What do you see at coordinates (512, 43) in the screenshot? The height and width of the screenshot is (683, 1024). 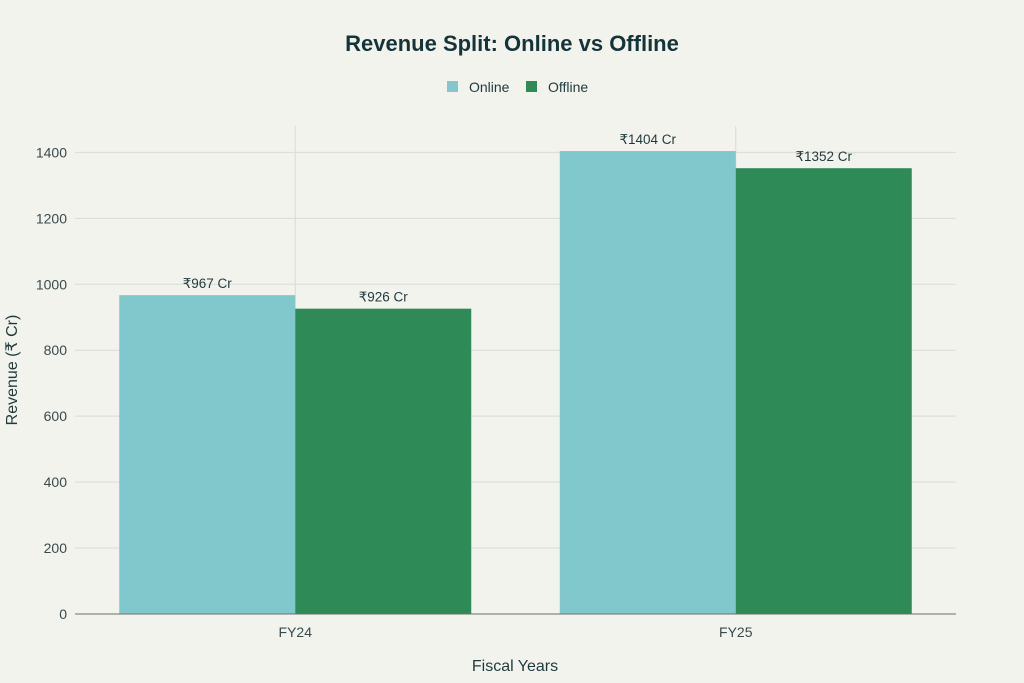 I see `chart-title: Revenue Split: Online vs Offline` at bounding box center [512, 43].